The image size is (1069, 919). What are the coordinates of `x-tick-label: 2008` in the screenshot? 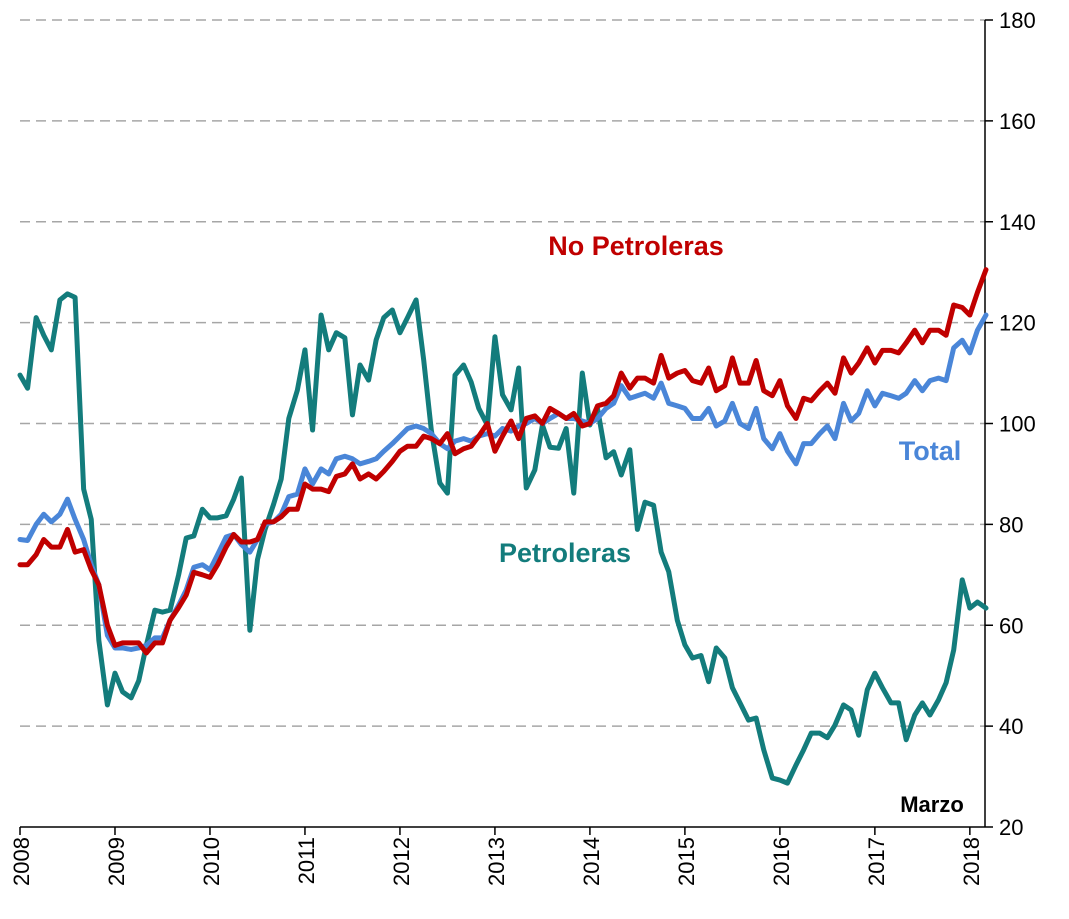 It's located at (21, 861).